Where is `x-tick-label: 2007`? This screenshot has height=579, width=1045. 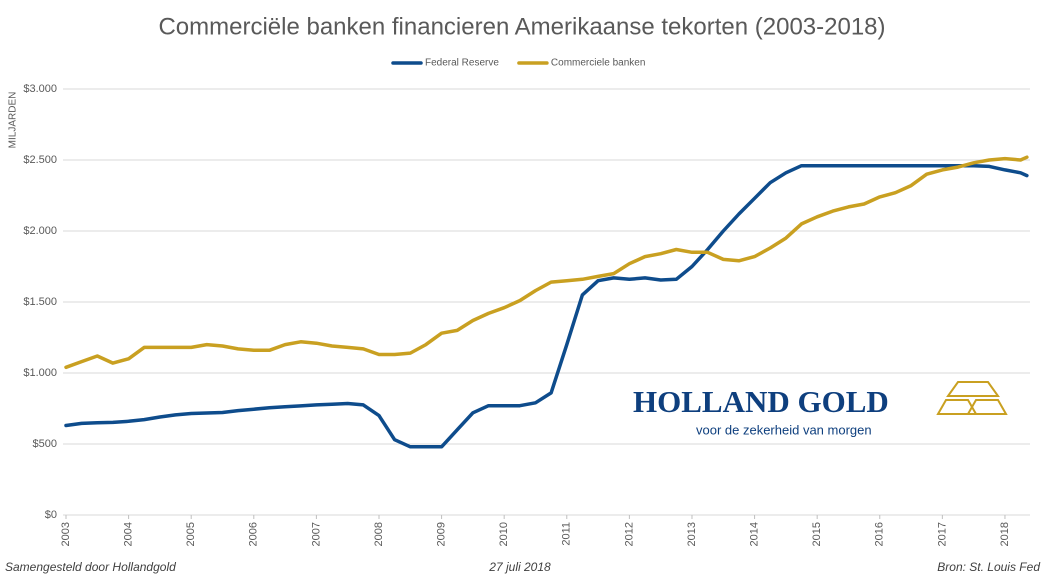
x-tick-label: 2007 is located at coordinates (316, 534).